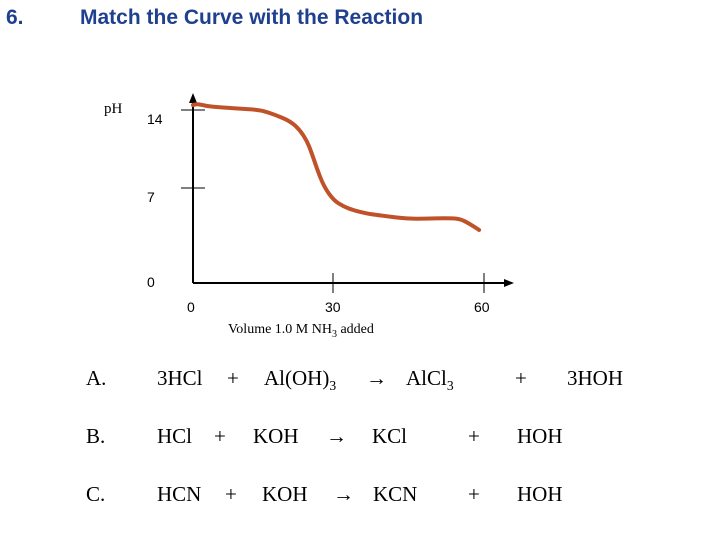  Describe the element at coordinates (482, 307) in the screenshot. I see `x-tick-label-60: 60` at that location.